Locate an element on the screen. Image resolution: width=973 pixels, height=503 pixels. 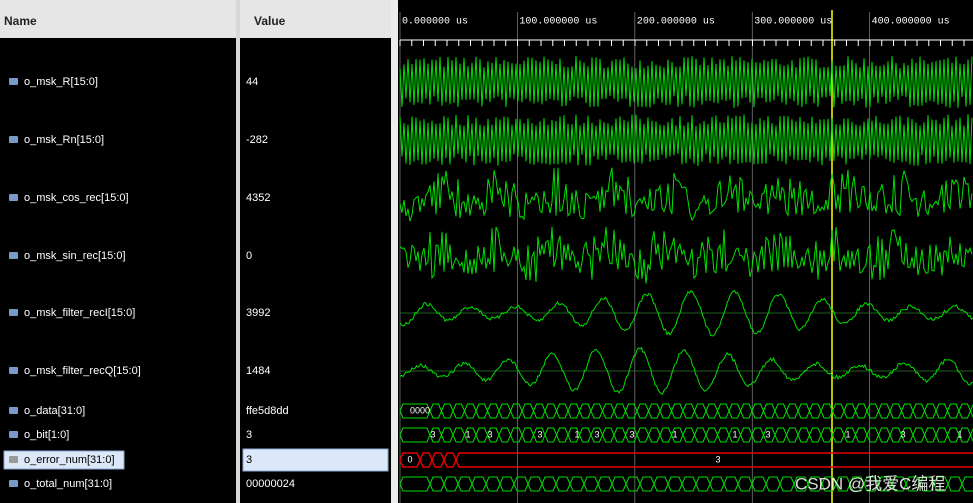
time-tick-label: 0.000000 us is located at coordinates (435, 22).